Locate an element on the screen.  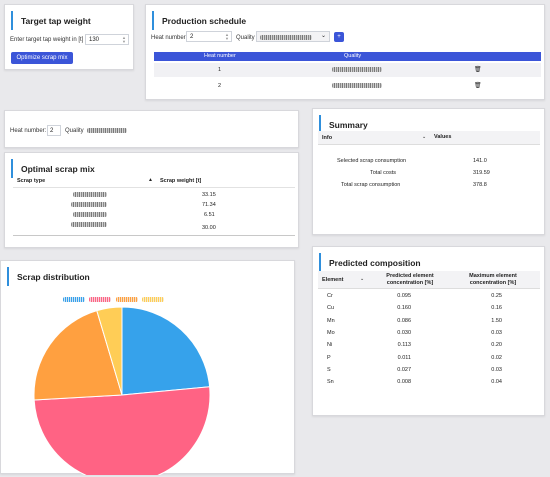
production-schedule-title: Production schedule is located at coordinates (348, 20).